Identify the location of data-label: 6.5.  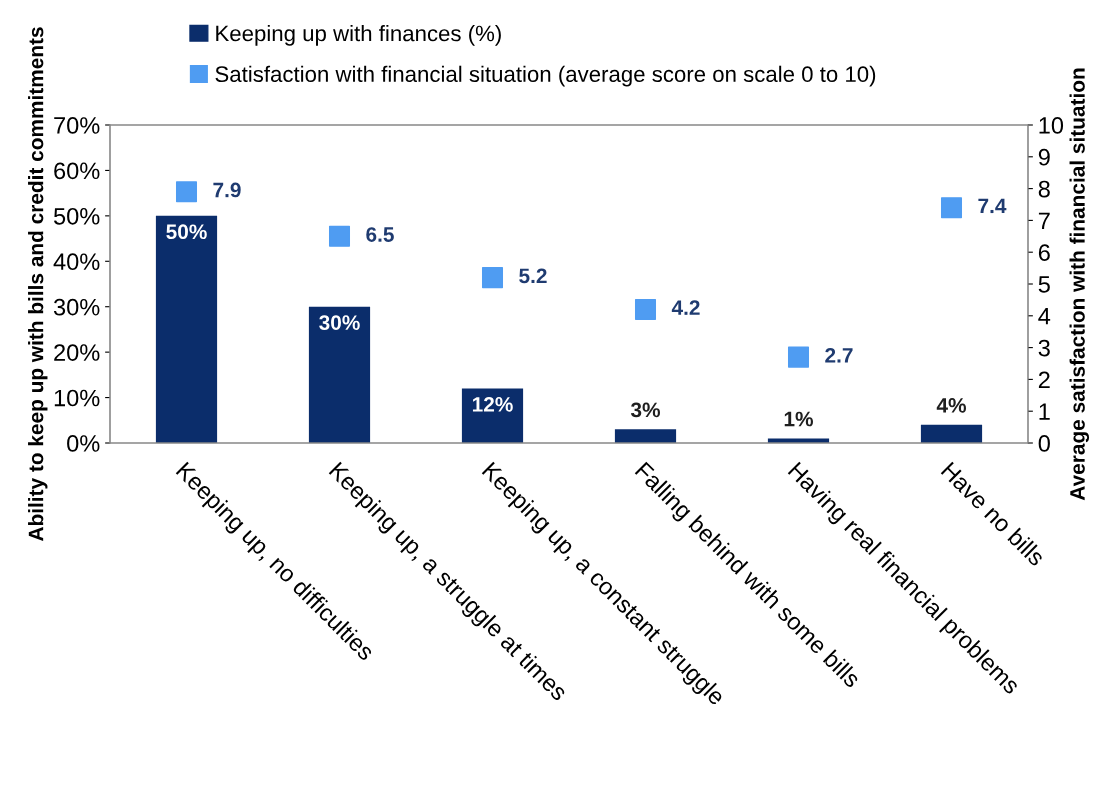
(380, 234).